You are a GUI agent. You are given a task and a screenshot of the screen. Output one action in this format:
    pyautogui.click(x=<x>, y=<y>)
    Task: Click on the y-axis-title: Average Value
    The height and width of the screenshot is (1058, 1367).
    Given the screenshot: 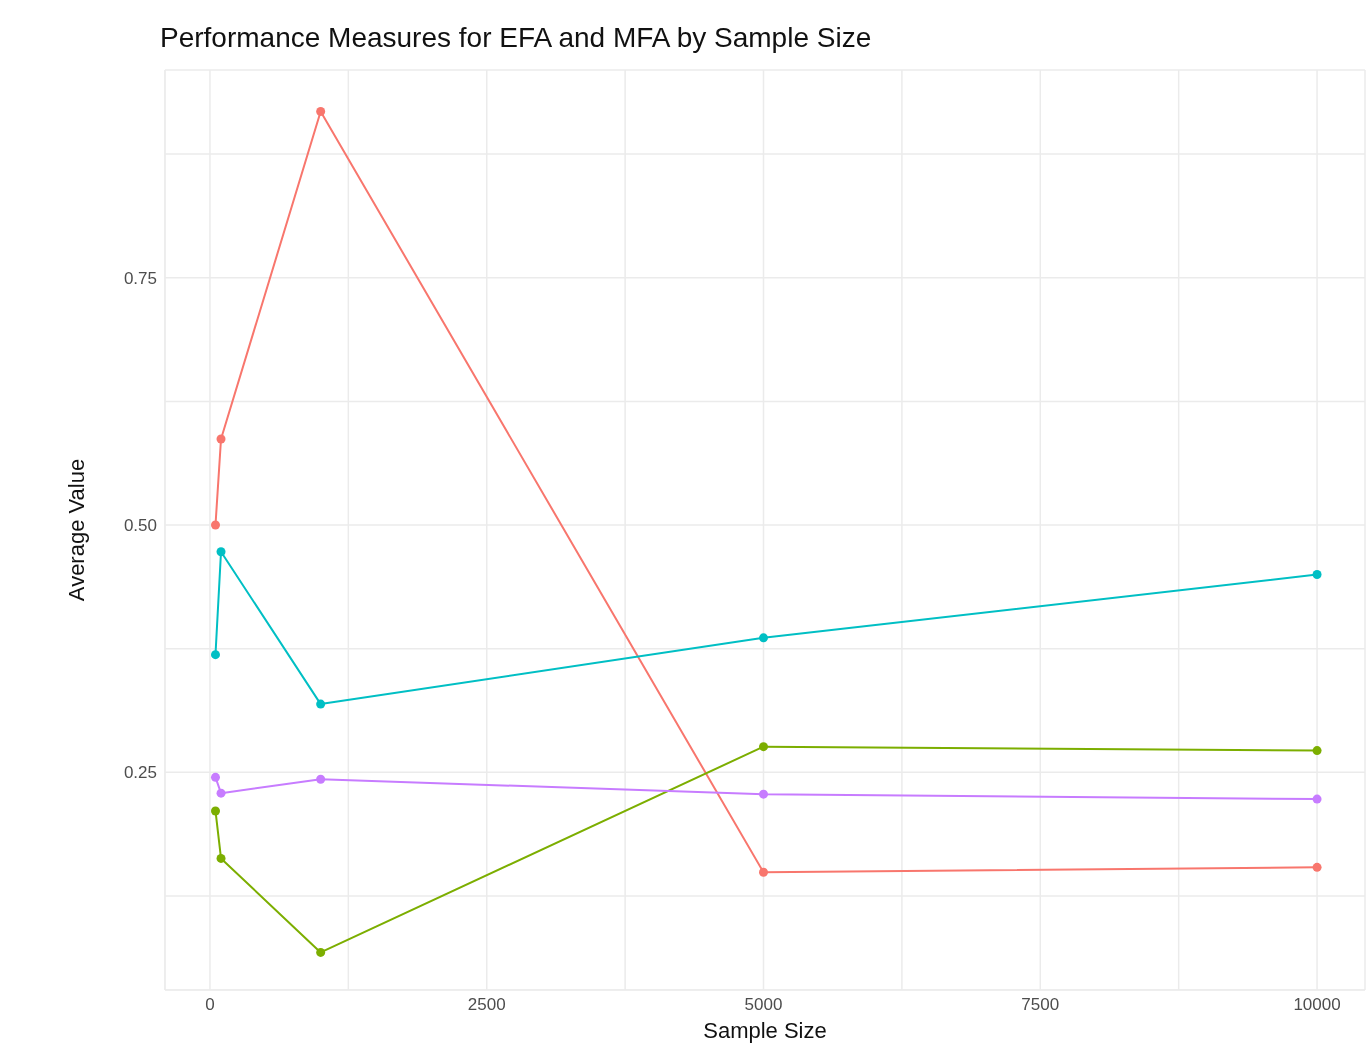 What is the action you would take?
    pyautogui.click(x=76, y=530)
    